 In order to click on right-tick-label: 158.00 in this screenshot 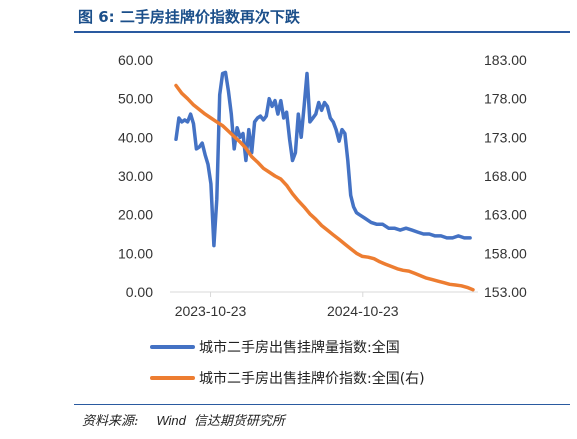, I will do `click(505, 253)`.